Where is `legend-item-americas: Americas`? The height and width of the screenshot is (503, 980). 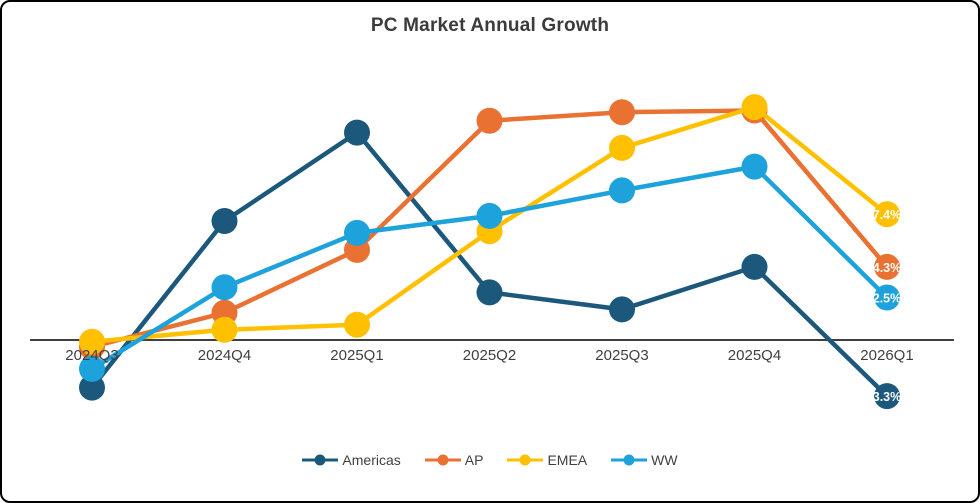
legend-item-americas: Americas is located at coordinates (351, 460).